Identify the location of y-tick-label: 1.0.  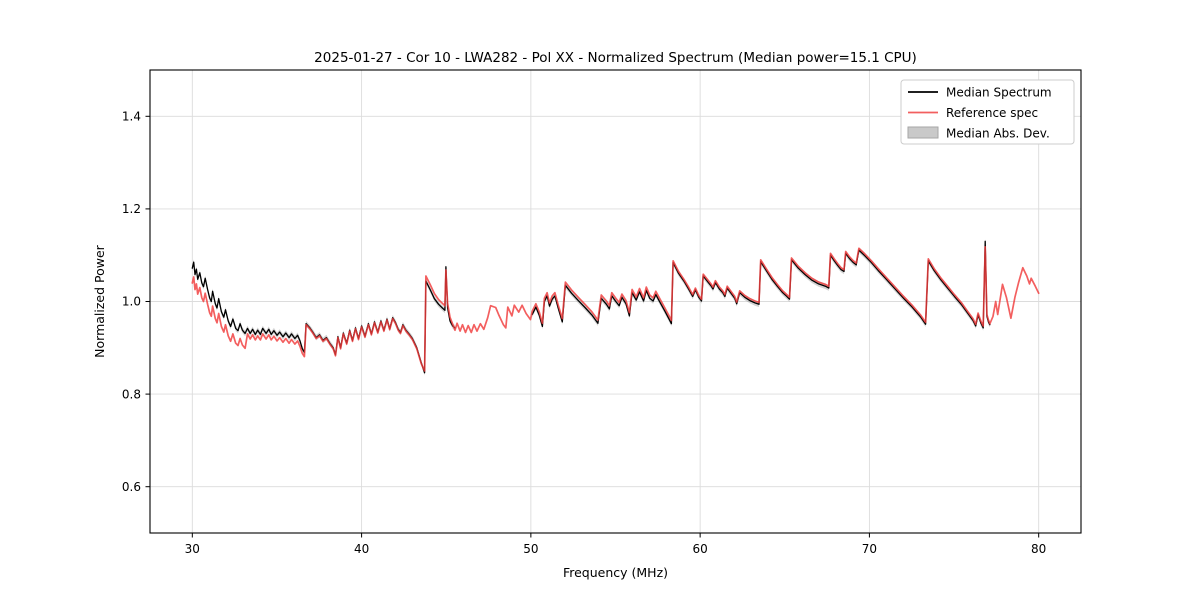
(131, 302).